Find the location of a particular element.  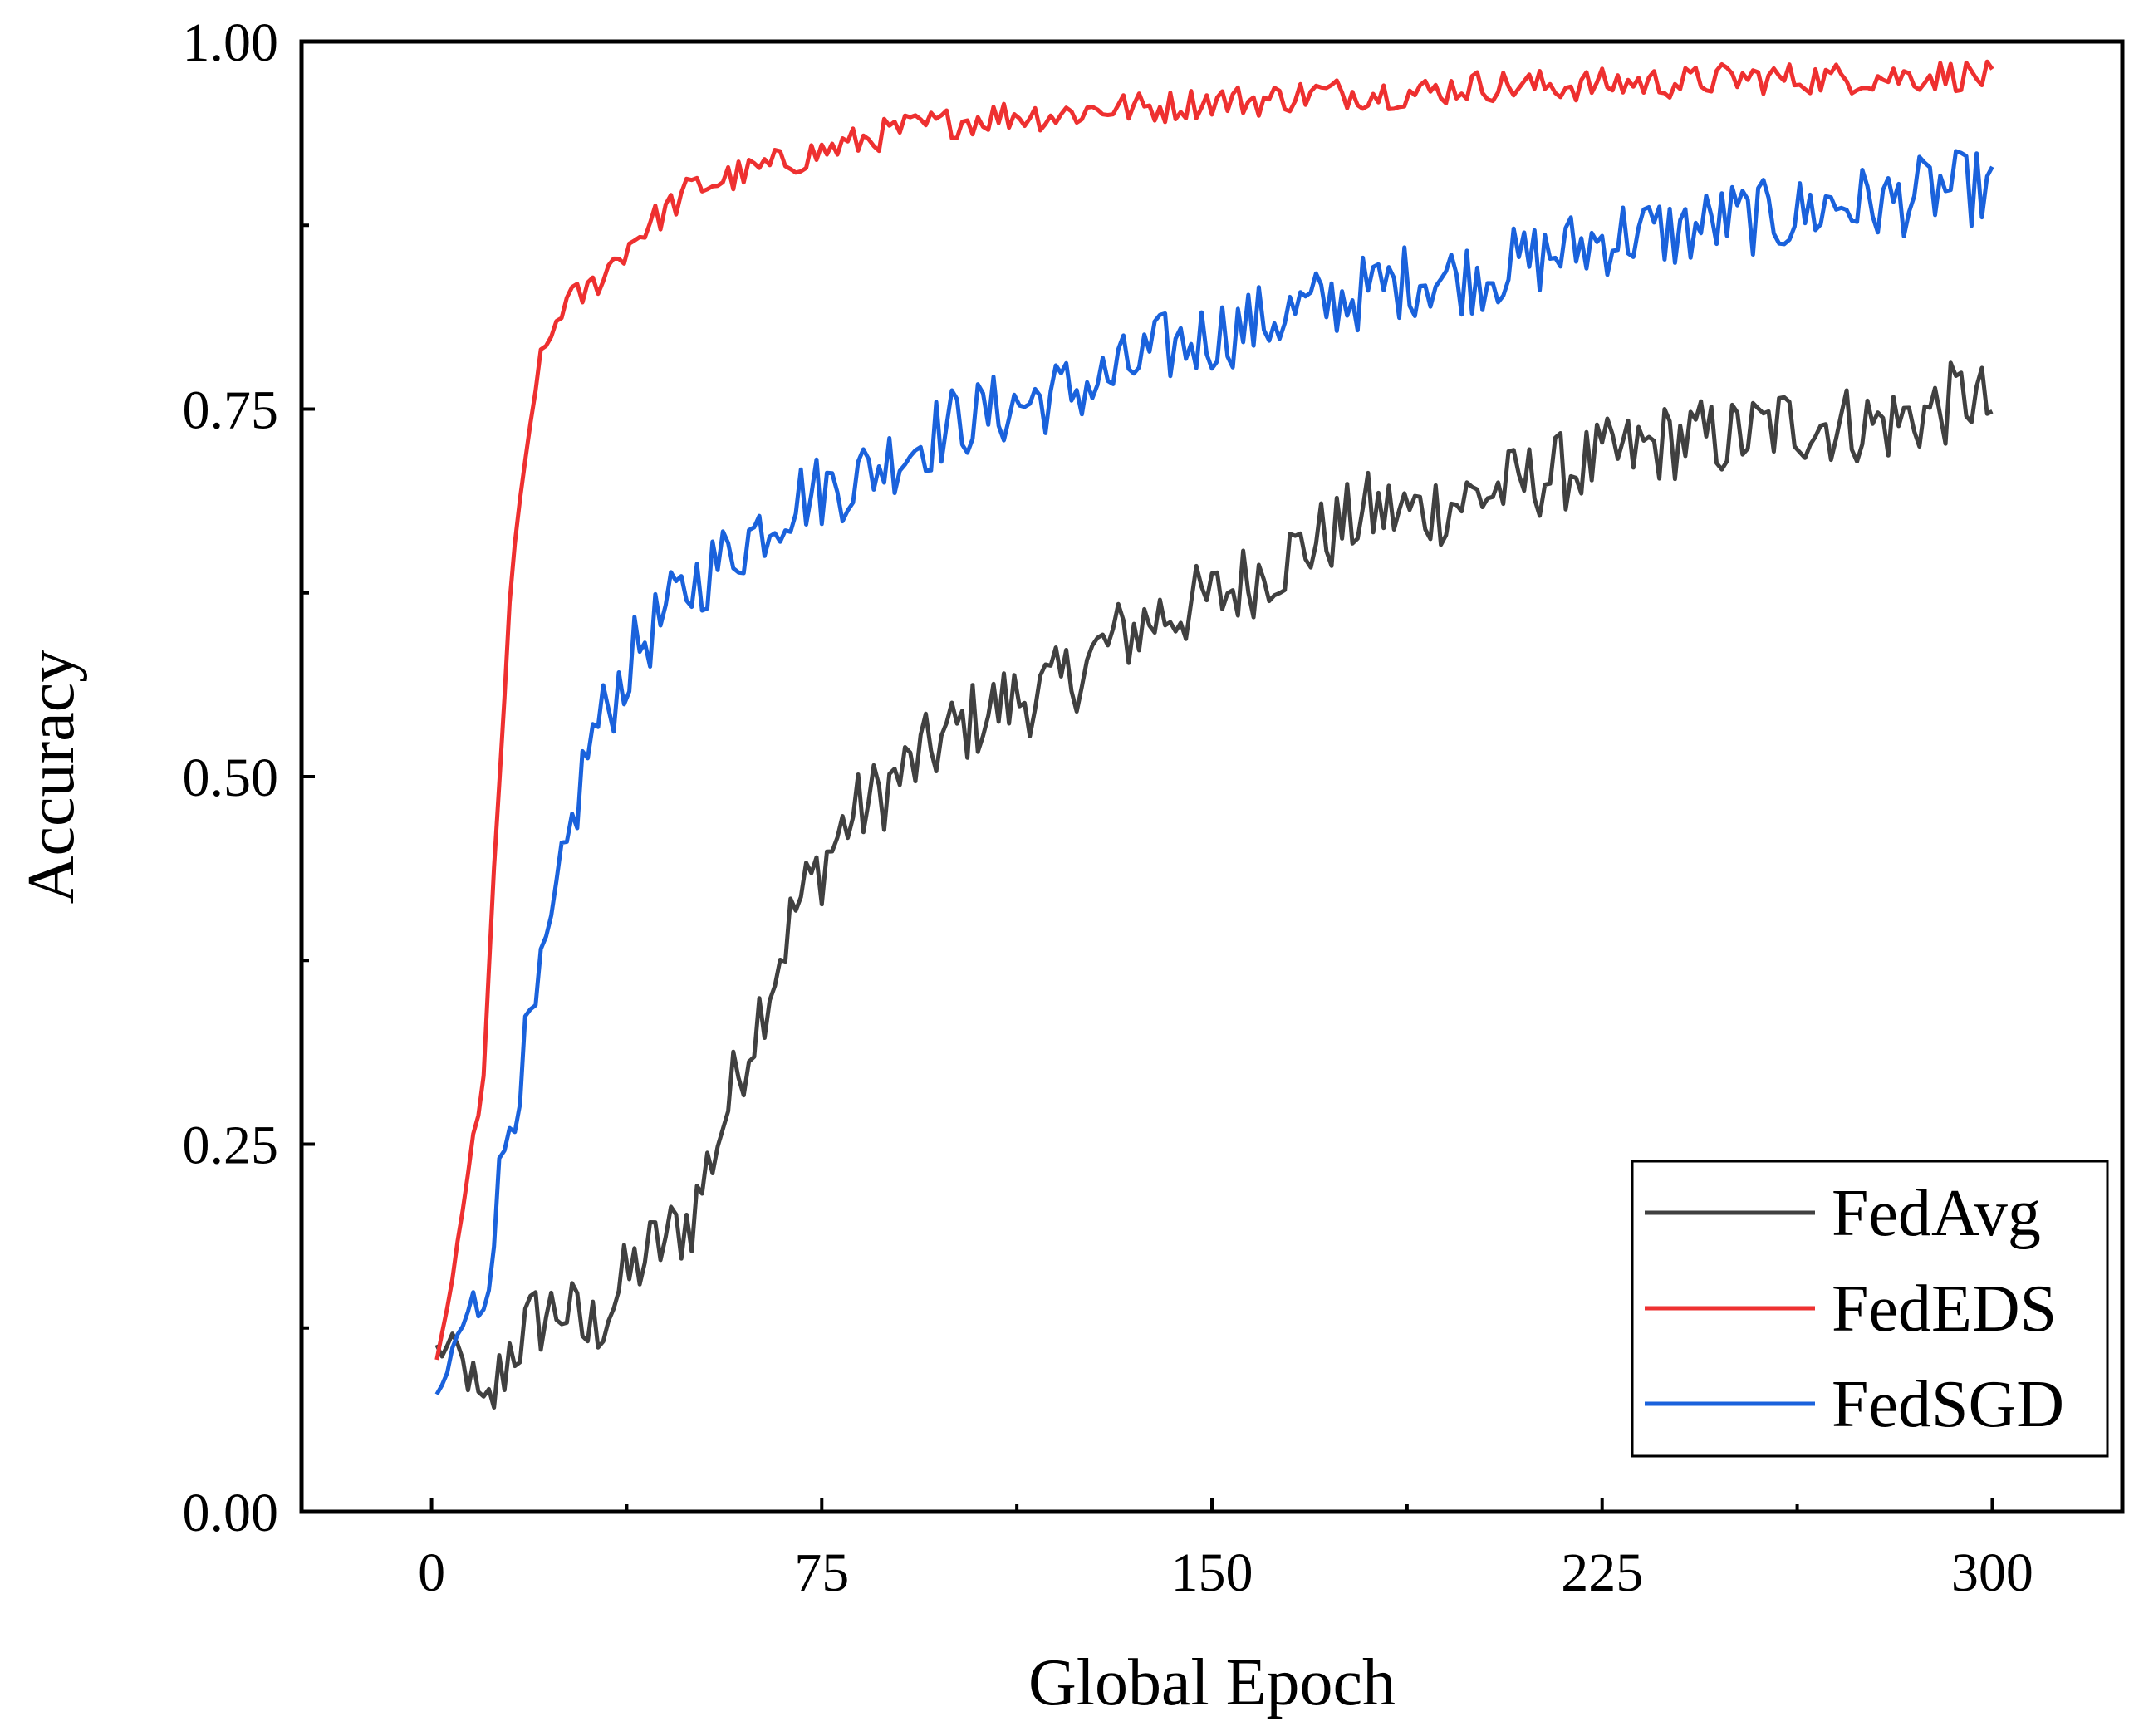

x-axis: 0 75 150 225 300 is located at coordinates (1225, 1550).